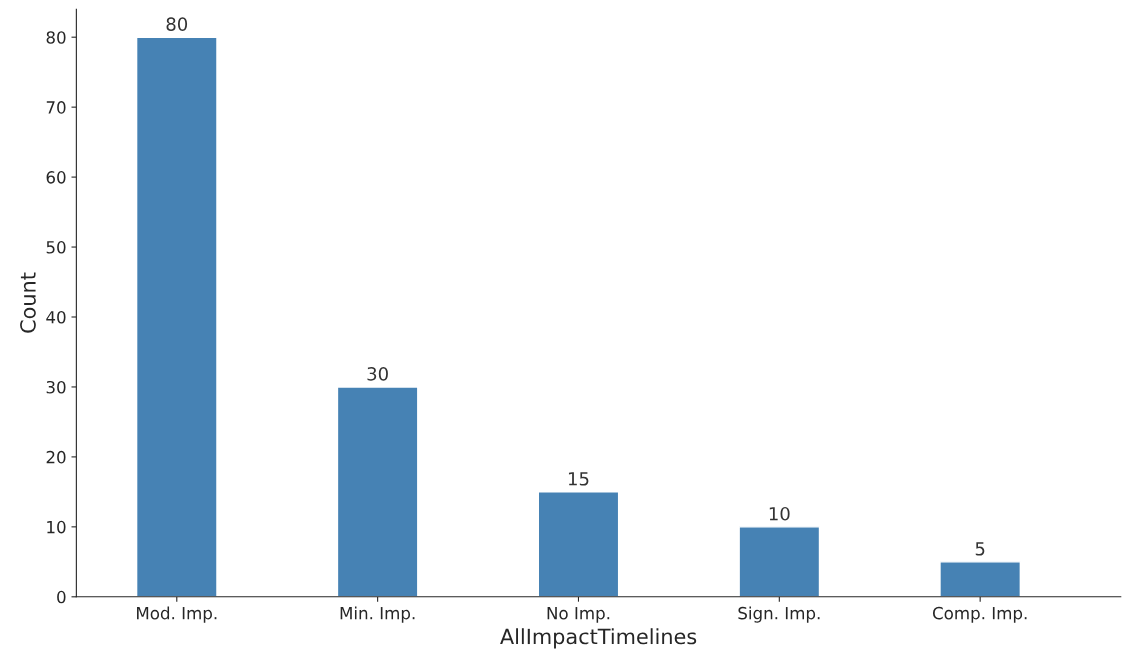 The width and height of the screenshot is (1123, 658). What do you see at coordinates (377, 374) in the screenshot?
I see `data-label: 30` at bounding box center [377, 374].